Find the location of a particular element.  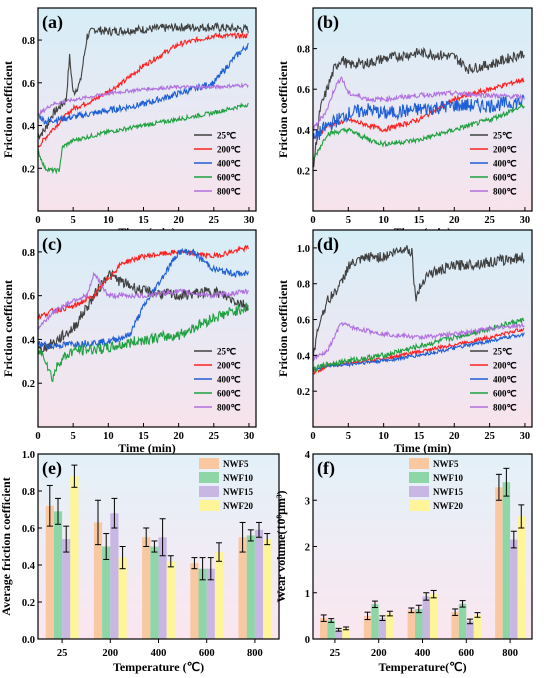

legend-label: NWF15 is located at coordinates (238, 492).